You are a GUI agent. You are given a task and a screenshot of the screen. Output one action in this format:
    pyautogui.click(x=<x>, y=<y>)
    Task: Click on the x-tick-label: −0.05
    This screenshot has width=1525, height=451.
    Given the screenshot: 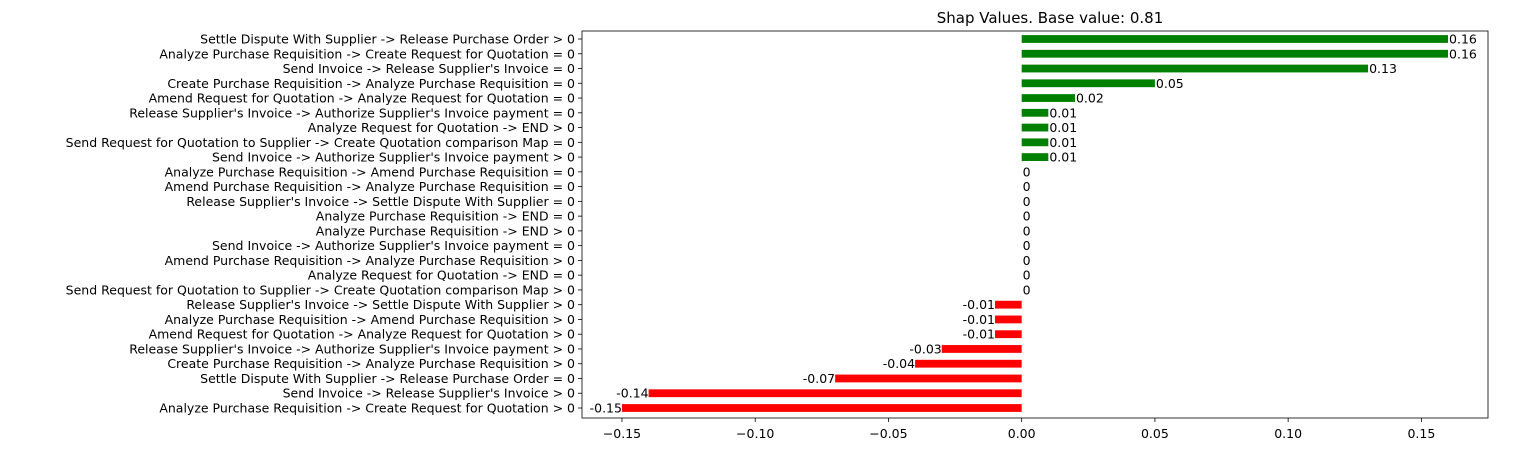 What is the action you would take?
    pyautogui.click(x=888, y=433)
    